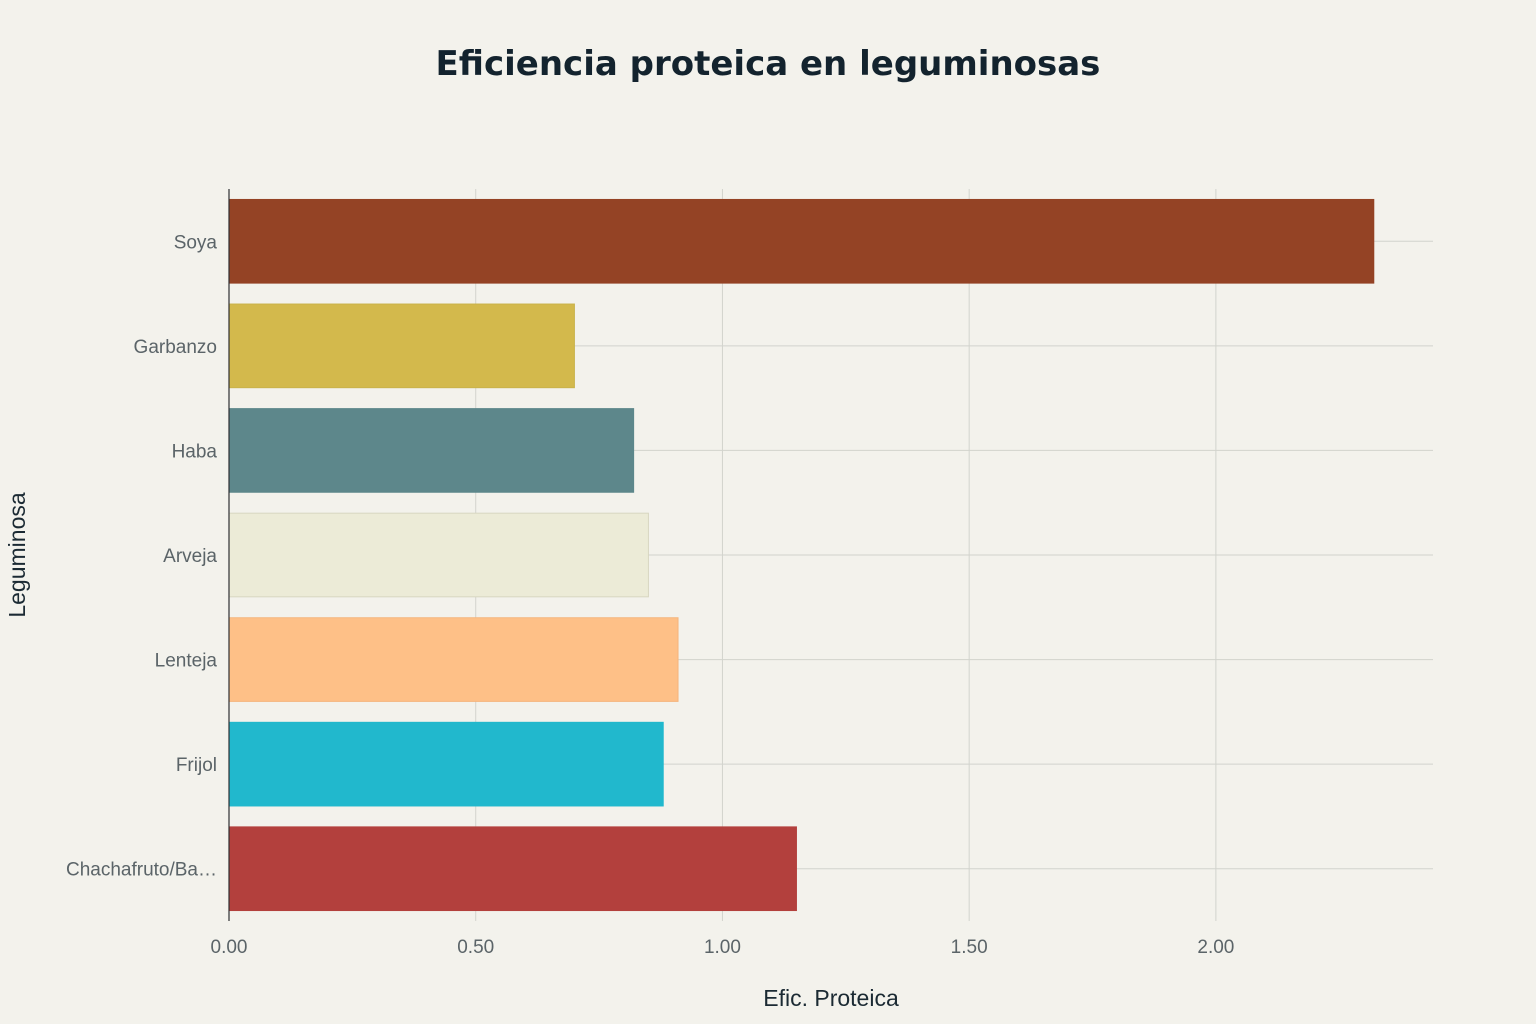  What do you see at coordinates (196, 242) in the screenshot?
I see `y-tick-label: Soya` at bounding box center [196, 242].